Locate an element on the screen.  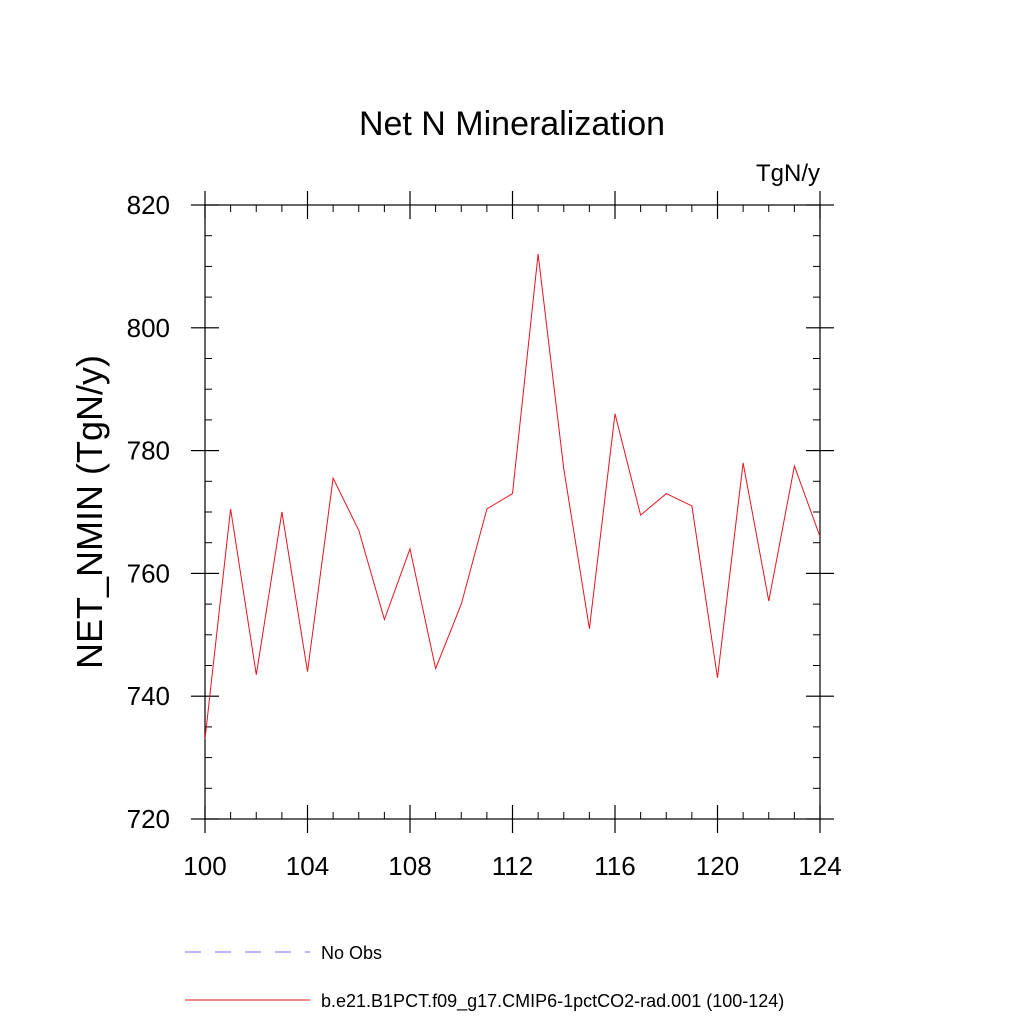
x-tick-label: 120 is located at coordinates (717, 866).